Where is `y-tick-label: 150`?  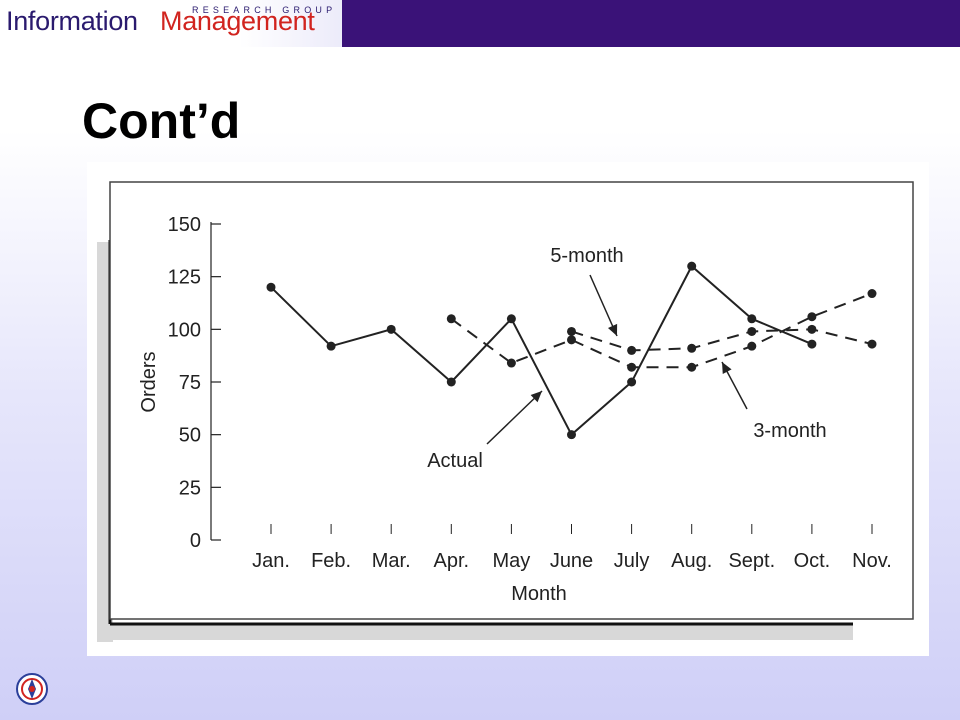
y-tick-label: 150 is located at coordinates (184, 225).